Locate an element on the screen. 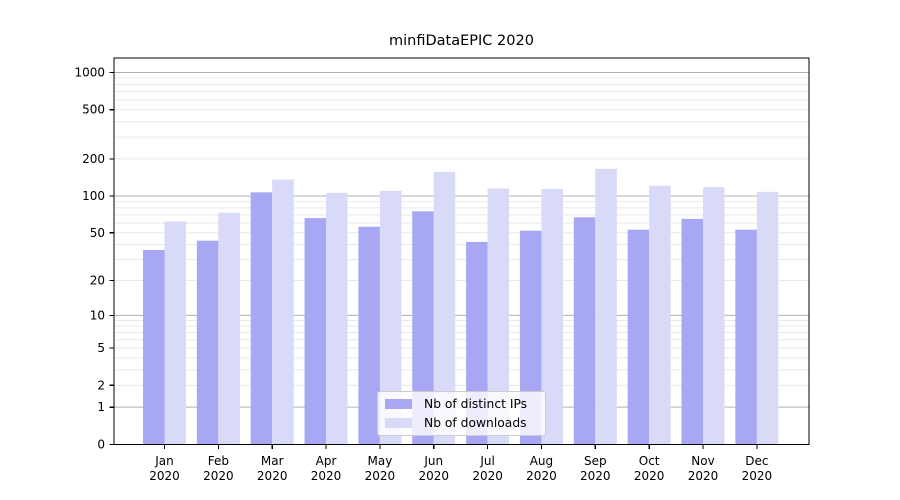 The height and width of the screenshot is (500, 900). x-tick-label-jan: Jan 2020 is located at coordinates (164, 468).